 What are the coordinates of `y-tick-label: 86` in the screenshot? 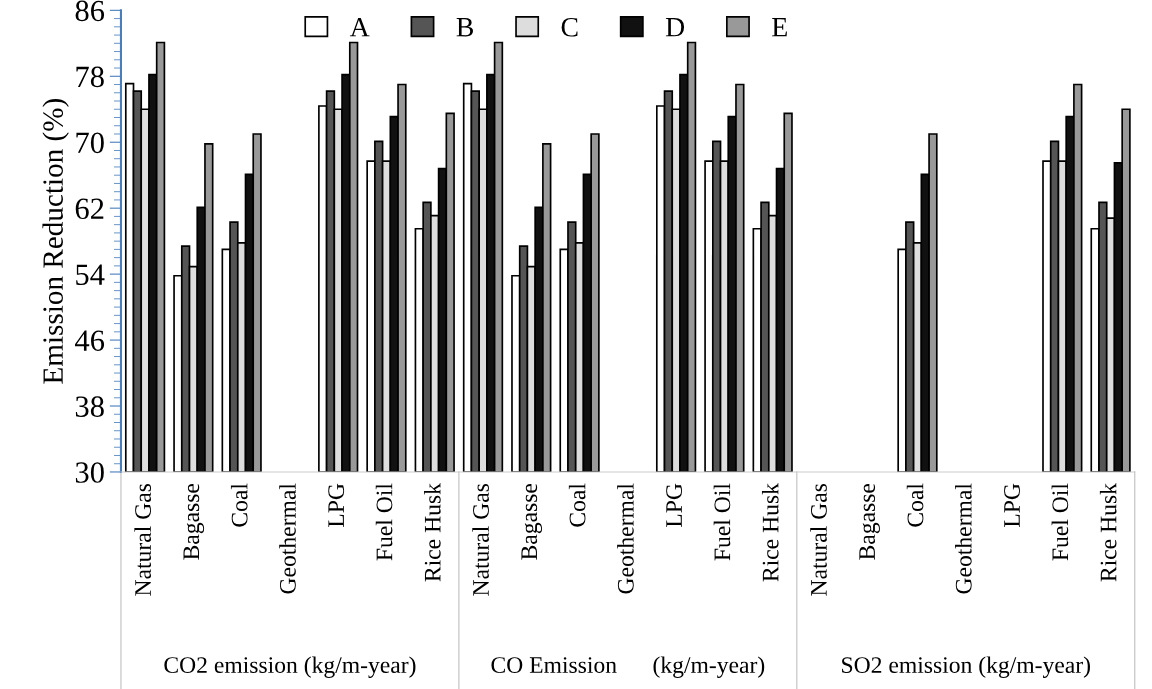 It's located at (90, 11).